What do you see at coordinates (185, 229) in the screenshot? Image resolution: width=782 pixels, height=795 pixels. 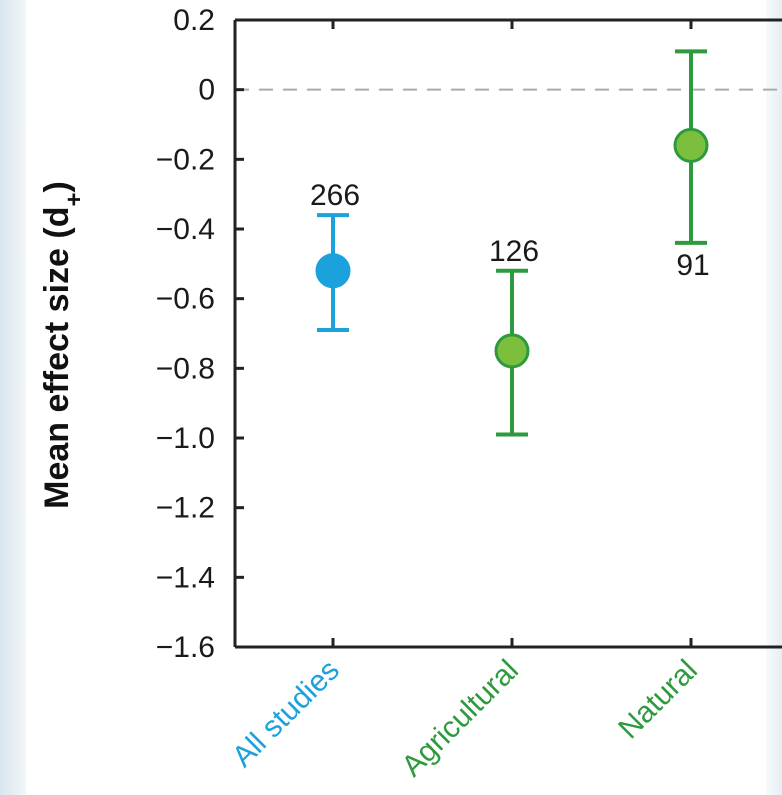 I see `y-tick-label: −0.4` at bounding box center [185, 229].